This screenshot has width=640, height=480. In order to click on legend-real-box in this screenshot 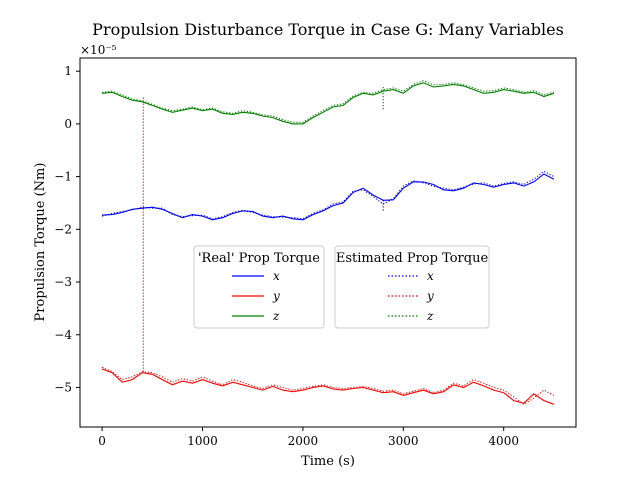, I will do `click(259, 287)`.